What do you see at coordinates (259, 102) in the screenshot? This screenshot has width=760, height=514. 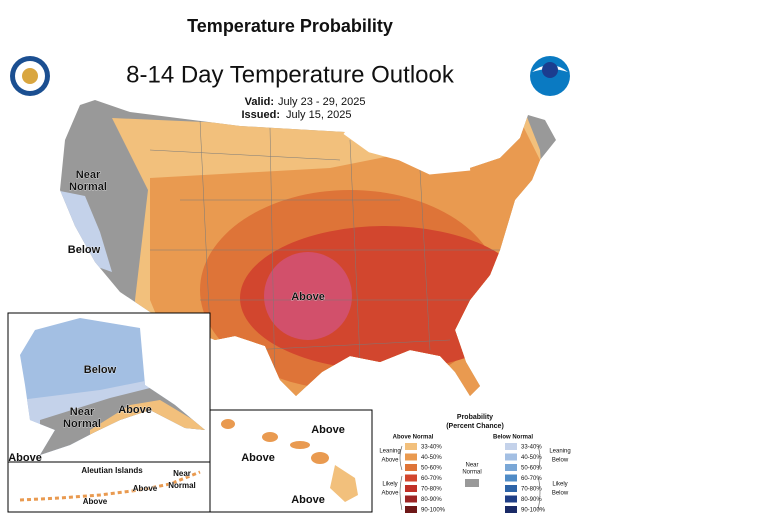 I see `valid-label: Valid:` at bounding box center [259, 102].